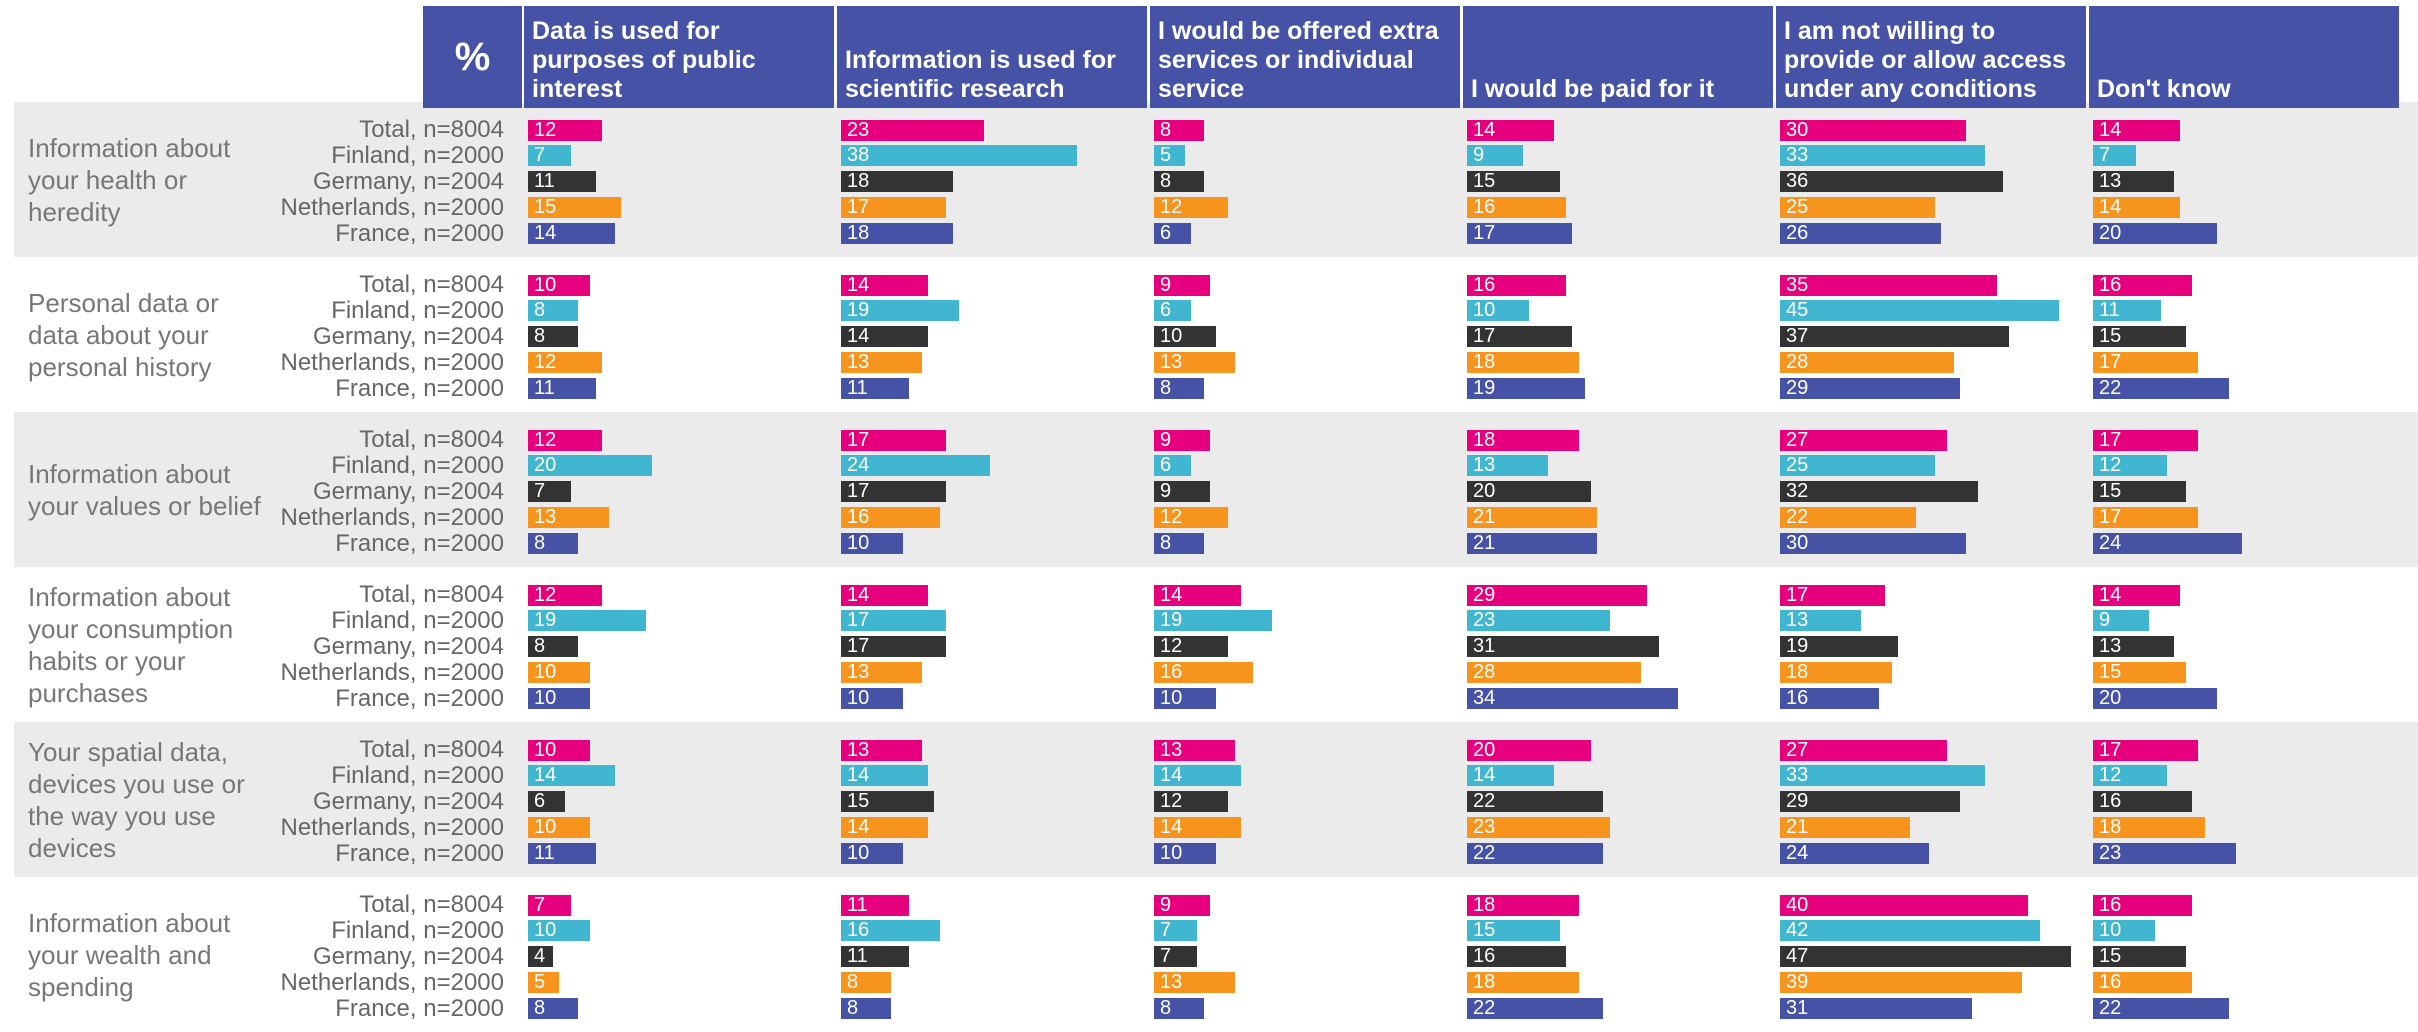 The width and height of the screenshot is (2418, 1032). I want to click on value-label: 37, so click(1797, 336).